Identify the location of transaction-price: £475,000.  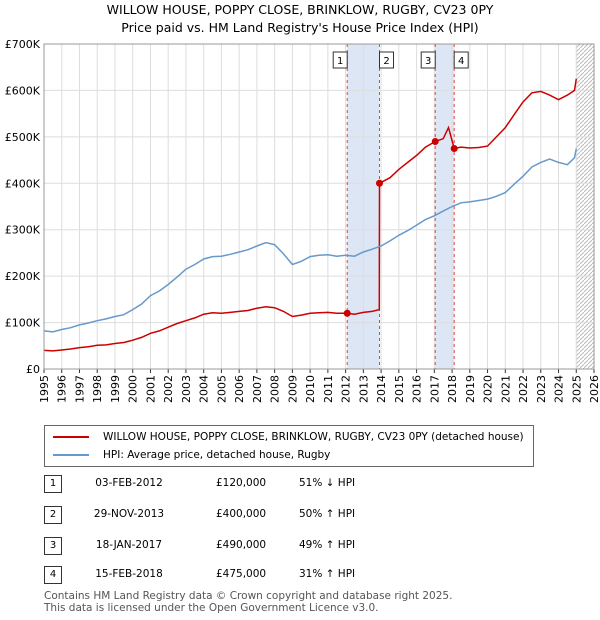
(241, 574).